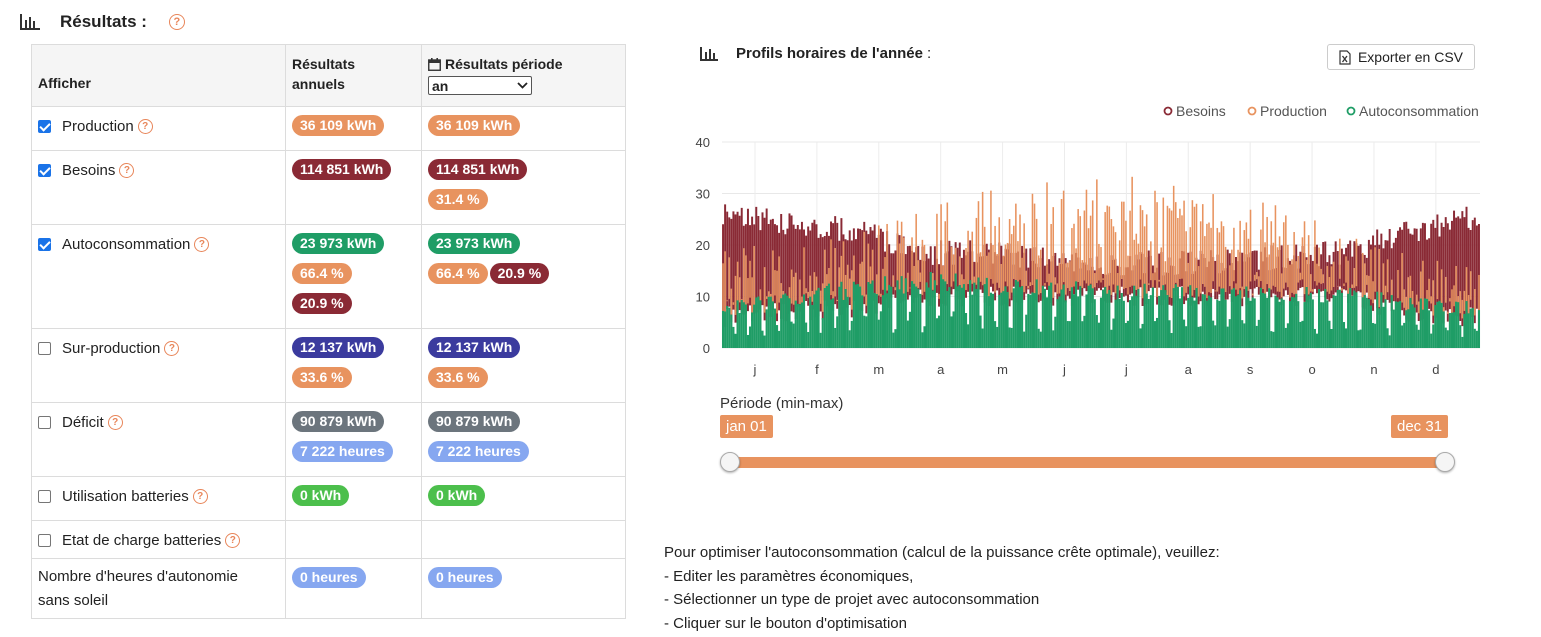 The height and width of the screenshot is (637, 1541). Describe the element at coordinates (329, 577) in the screenshot. I see `value-badge: 0 heures` at that location.